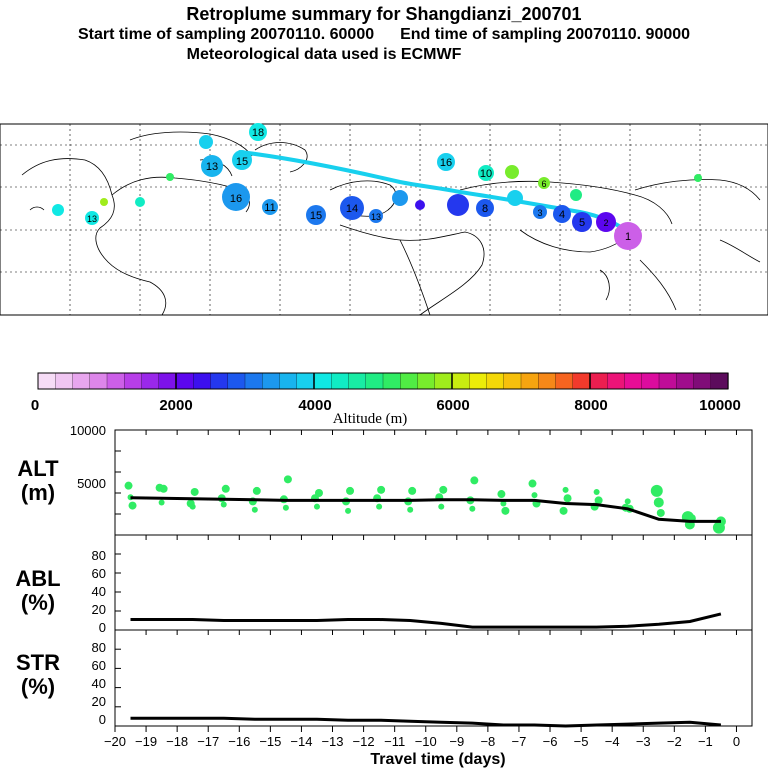  Describe the element at coordinates (146, 741) in the screenshot. I see `x-tick-label: −19` at that location.